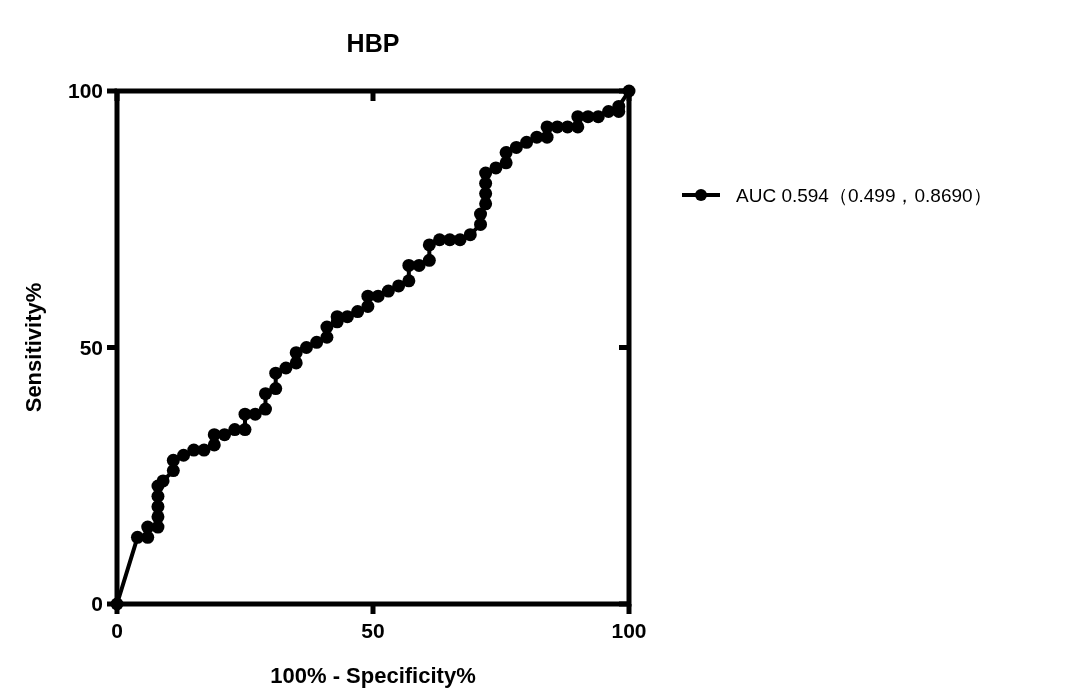 Image resolution: width=1076 pixels, height=693 pixels. I want to click on y-tick-label: 0, so click(97, 603).